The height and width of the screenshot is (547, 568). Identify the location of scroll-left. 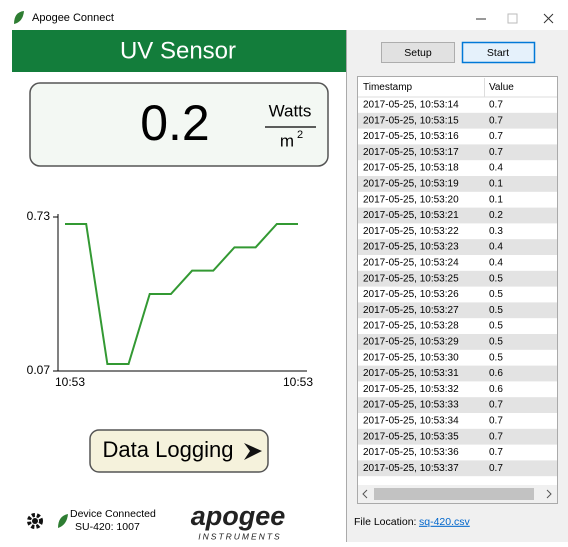
(365, 494).